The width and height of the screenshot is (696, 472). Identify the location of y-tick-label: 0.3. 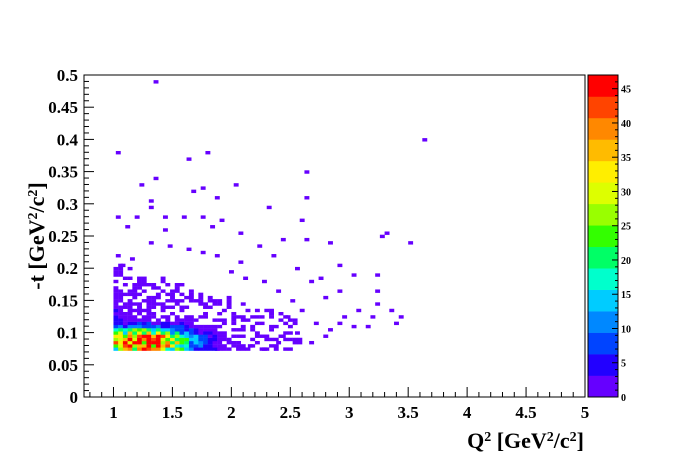
(67, 204).